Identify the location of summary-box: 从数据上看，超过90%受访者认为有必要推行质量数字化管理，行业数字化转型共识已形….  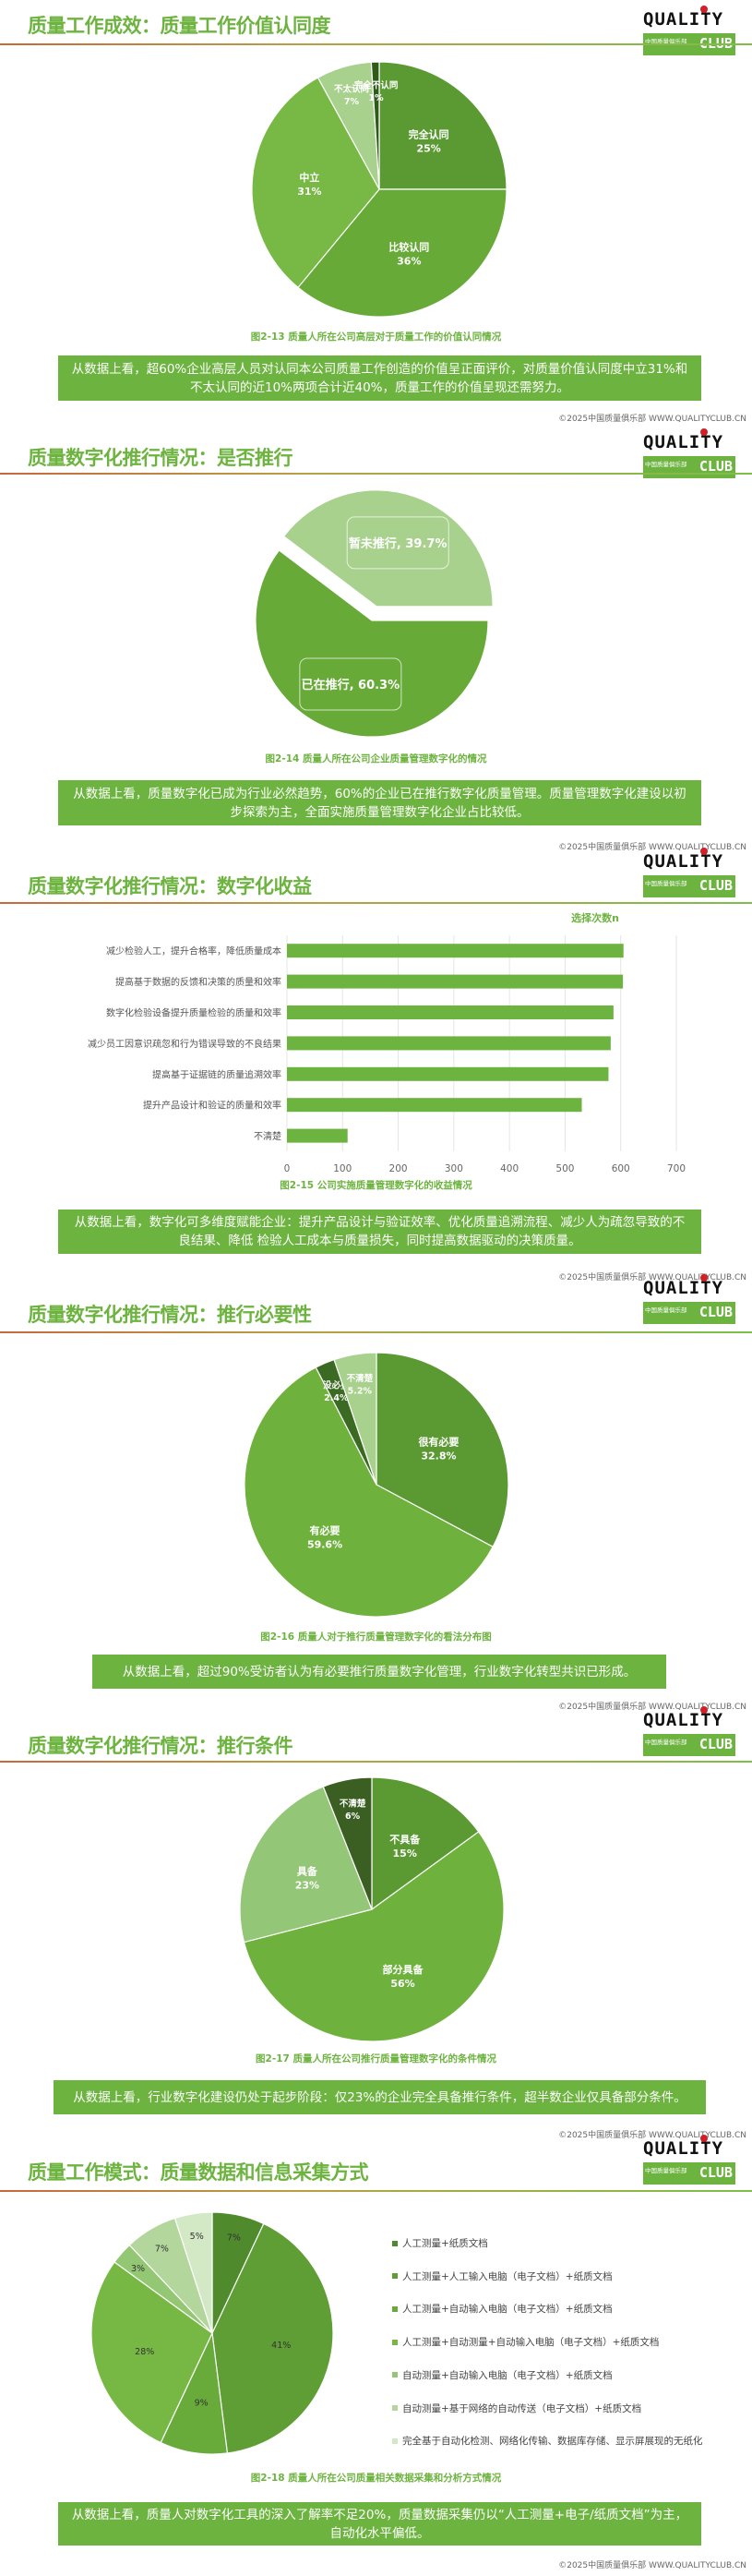
(379, 1672).